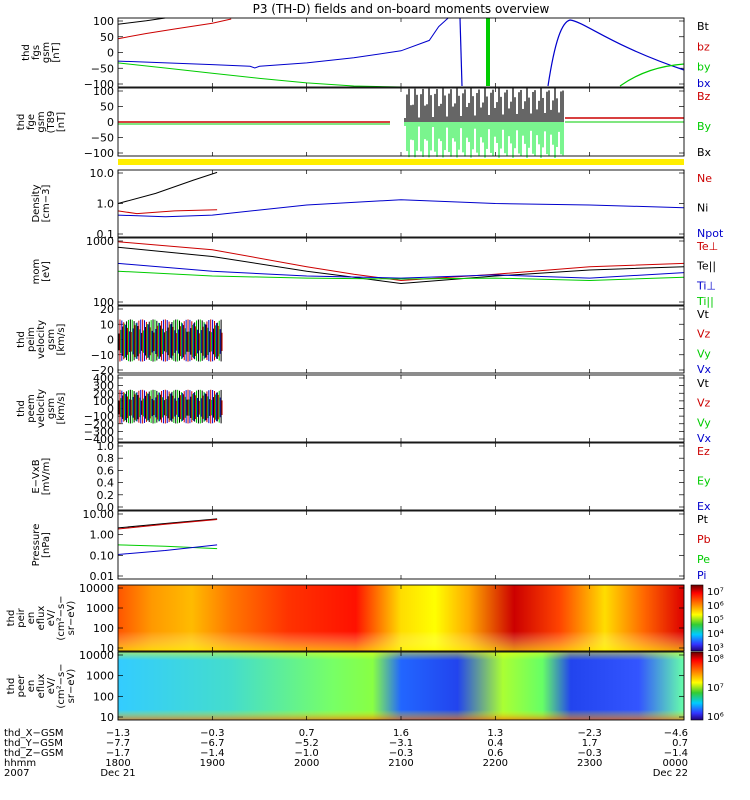  Describe the element at coordinates (702, 208) in the screenshot. I see `legend-label: Ni` at that location.